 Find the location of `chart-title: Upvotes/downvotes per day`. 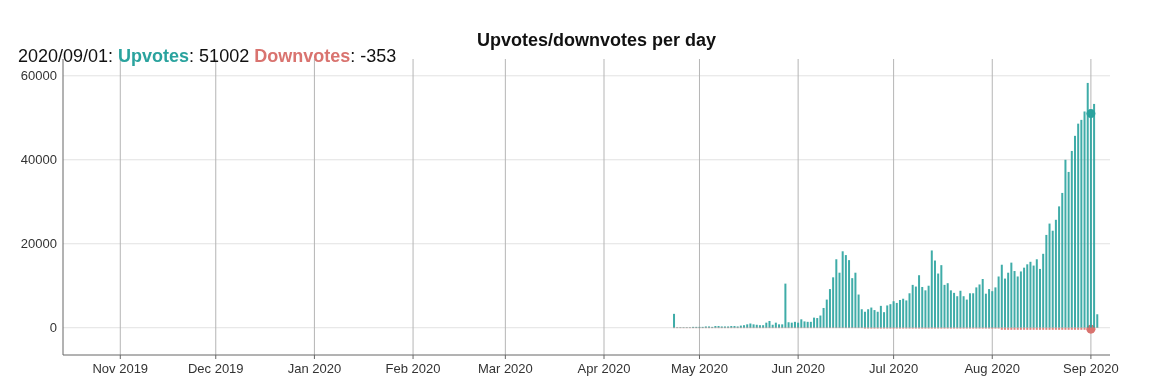

chart-title: Upvotes/downvotes per day is located at coordinates (596, 40).